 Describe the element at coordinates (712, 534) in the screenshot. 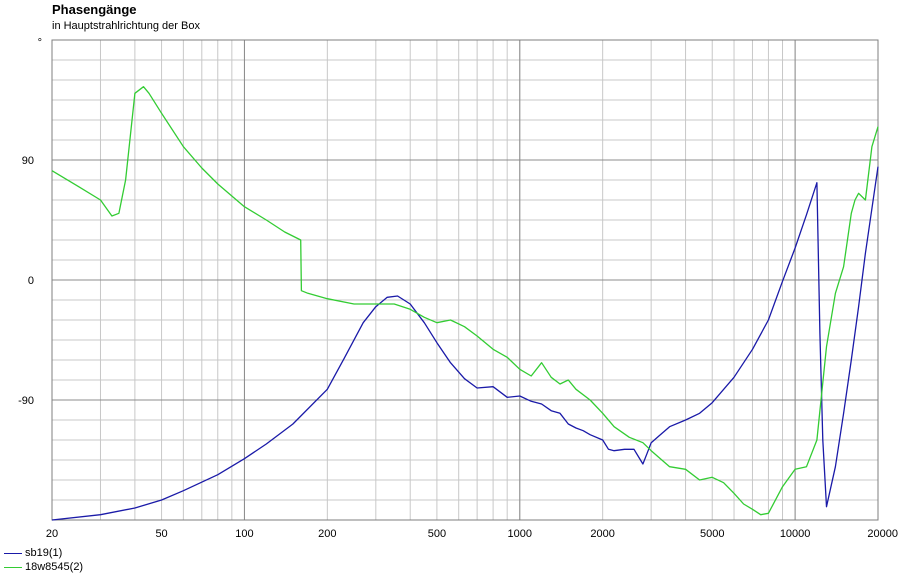

I see `x-tick-label: 5000` at that location.